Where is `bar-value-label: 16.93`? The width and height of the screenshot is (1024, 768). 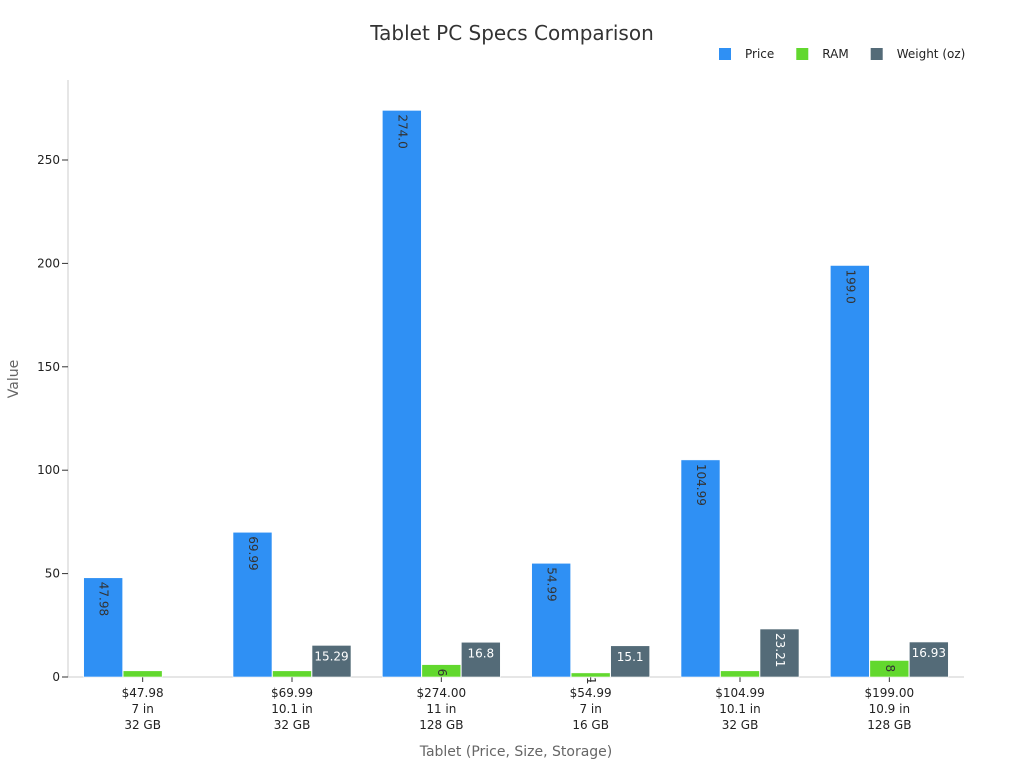
bar-value-label: 16.93 is located at coordinates (929, 653).